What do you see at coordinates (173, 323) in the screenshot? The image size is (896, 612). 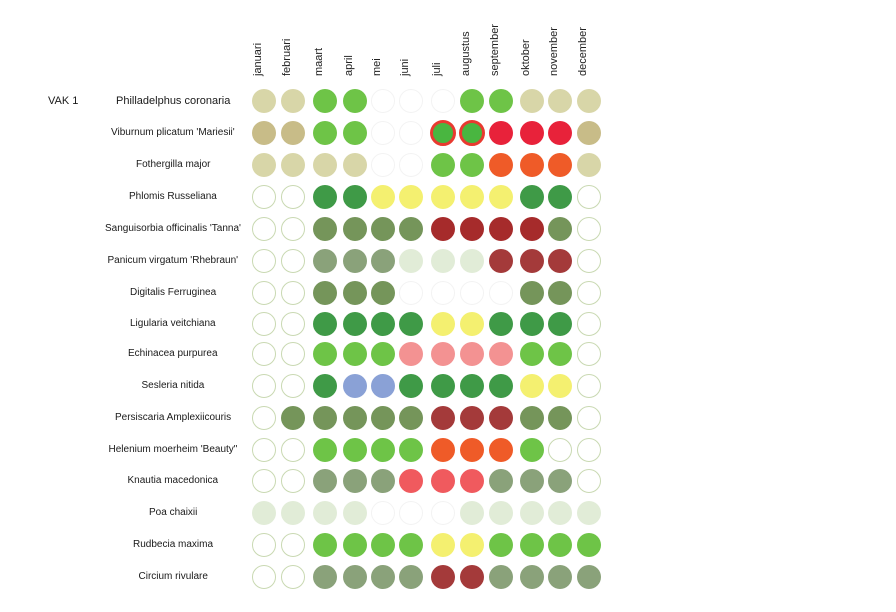 I see `plant-name: Ligularia veitchiana` at bounding box center [173, 323].